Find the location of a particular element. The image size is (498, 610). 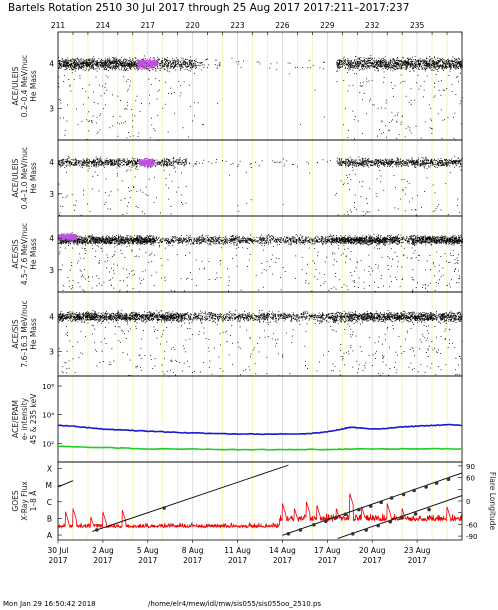

panel-uleis-low: 34 is located at coordinates (256, 86).